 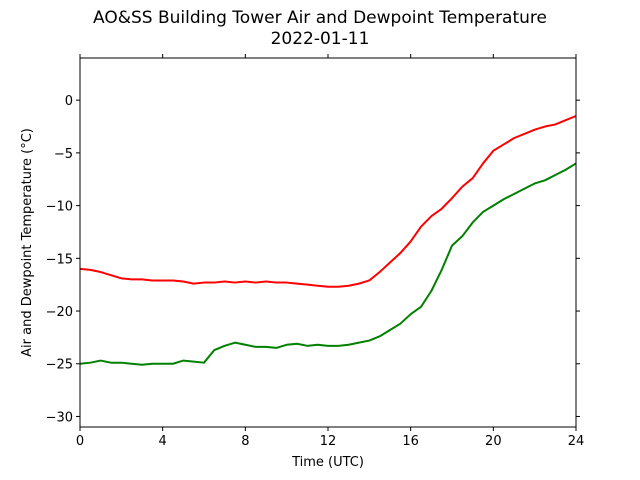 I want to click on x-tick-label: 16, so click(x=410, y=441).